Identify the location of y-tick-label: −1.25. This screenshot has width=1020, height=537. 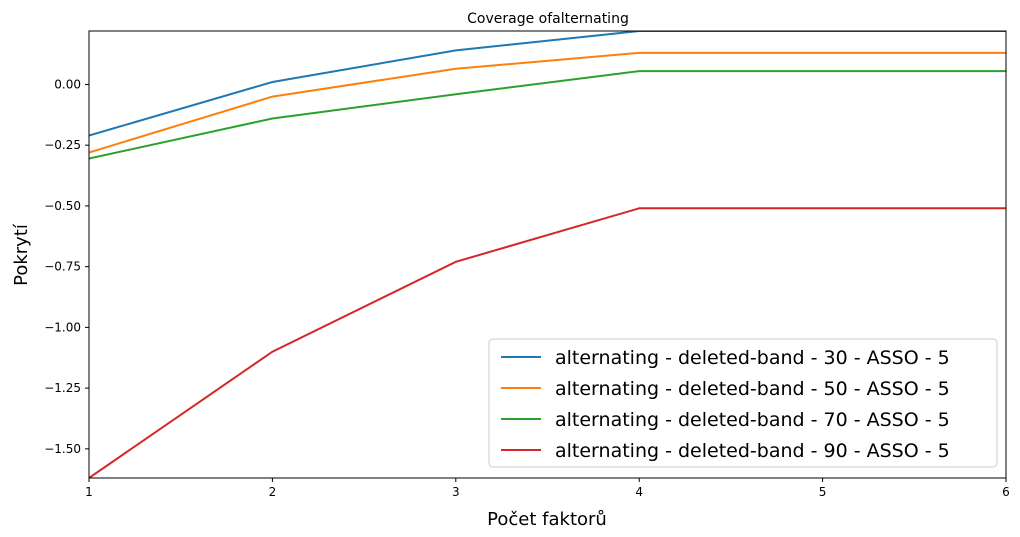
(62, 388).